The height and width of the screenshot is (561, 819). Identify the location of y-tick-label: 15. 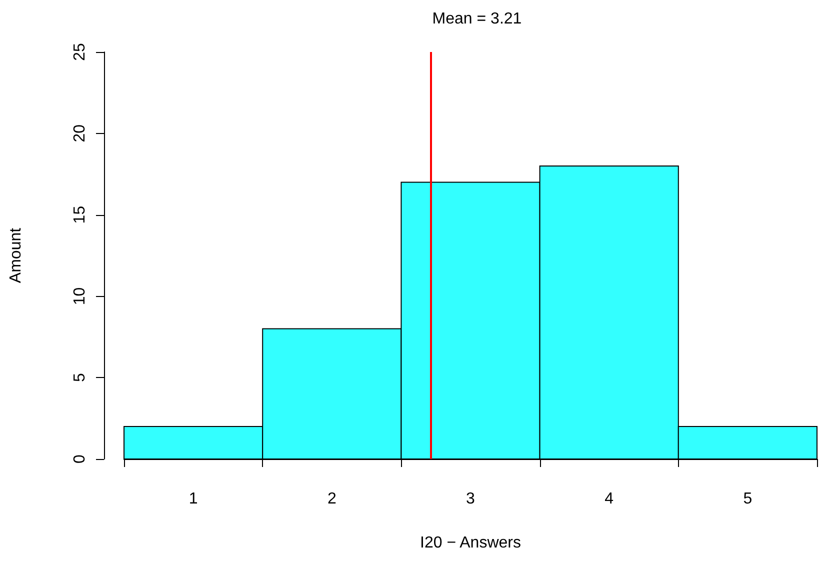
(80, 215).